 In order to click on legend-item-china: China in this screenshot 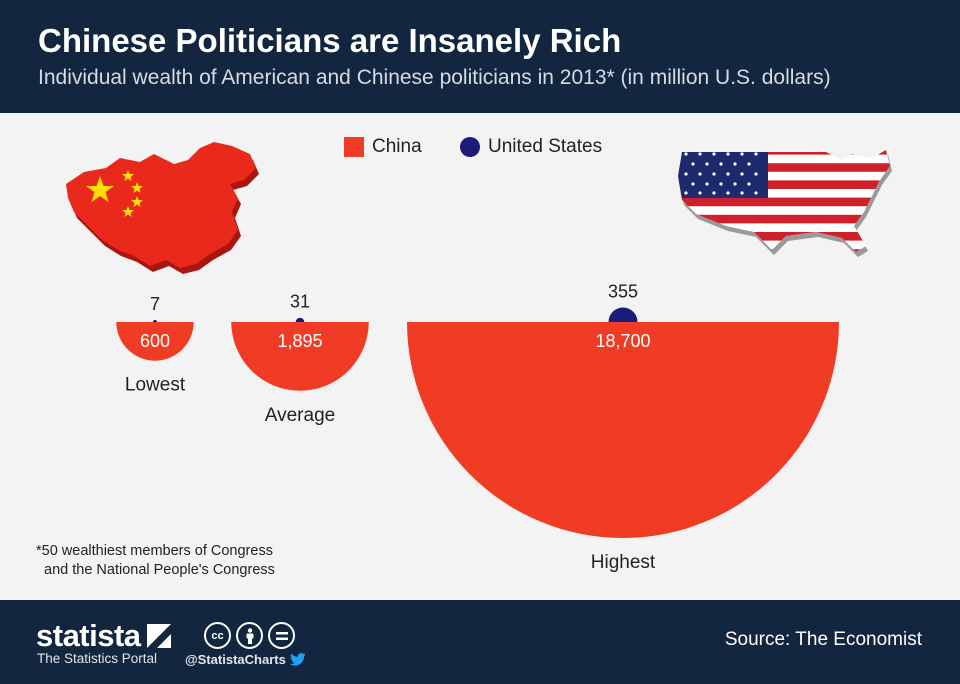, I will do `click(383, 147)`.